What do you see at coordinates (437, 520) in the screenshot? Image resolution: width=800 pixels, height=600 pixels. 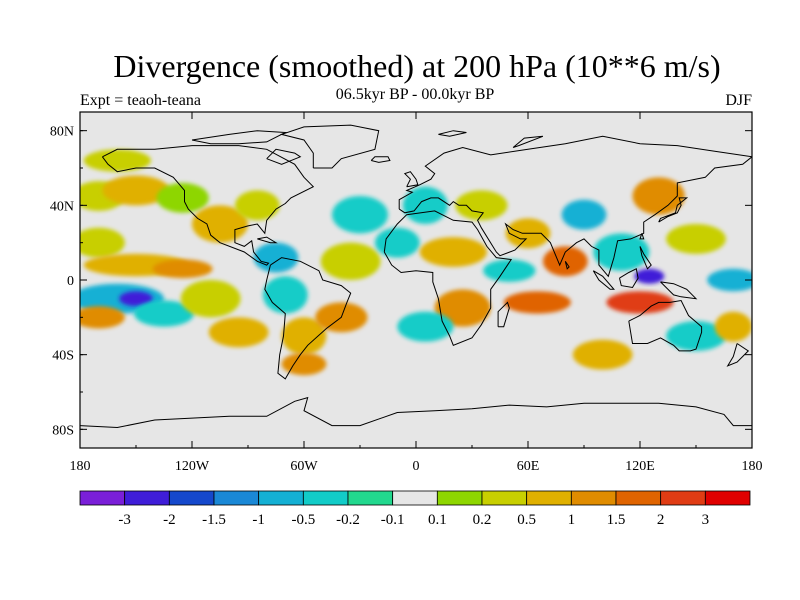 I see `colorbar-label: 0.1` at bounding box center [437, 520].